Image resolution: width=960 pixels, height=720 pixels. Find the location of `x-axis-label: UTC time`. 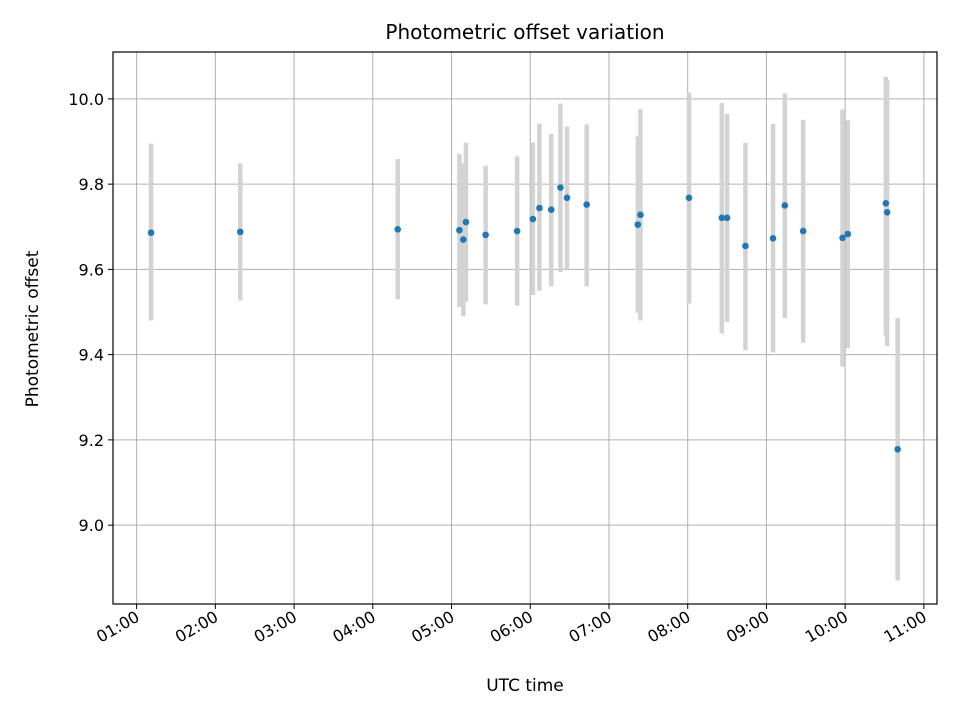

x-axis-label: UTC time is located at coordinates (525, 686).